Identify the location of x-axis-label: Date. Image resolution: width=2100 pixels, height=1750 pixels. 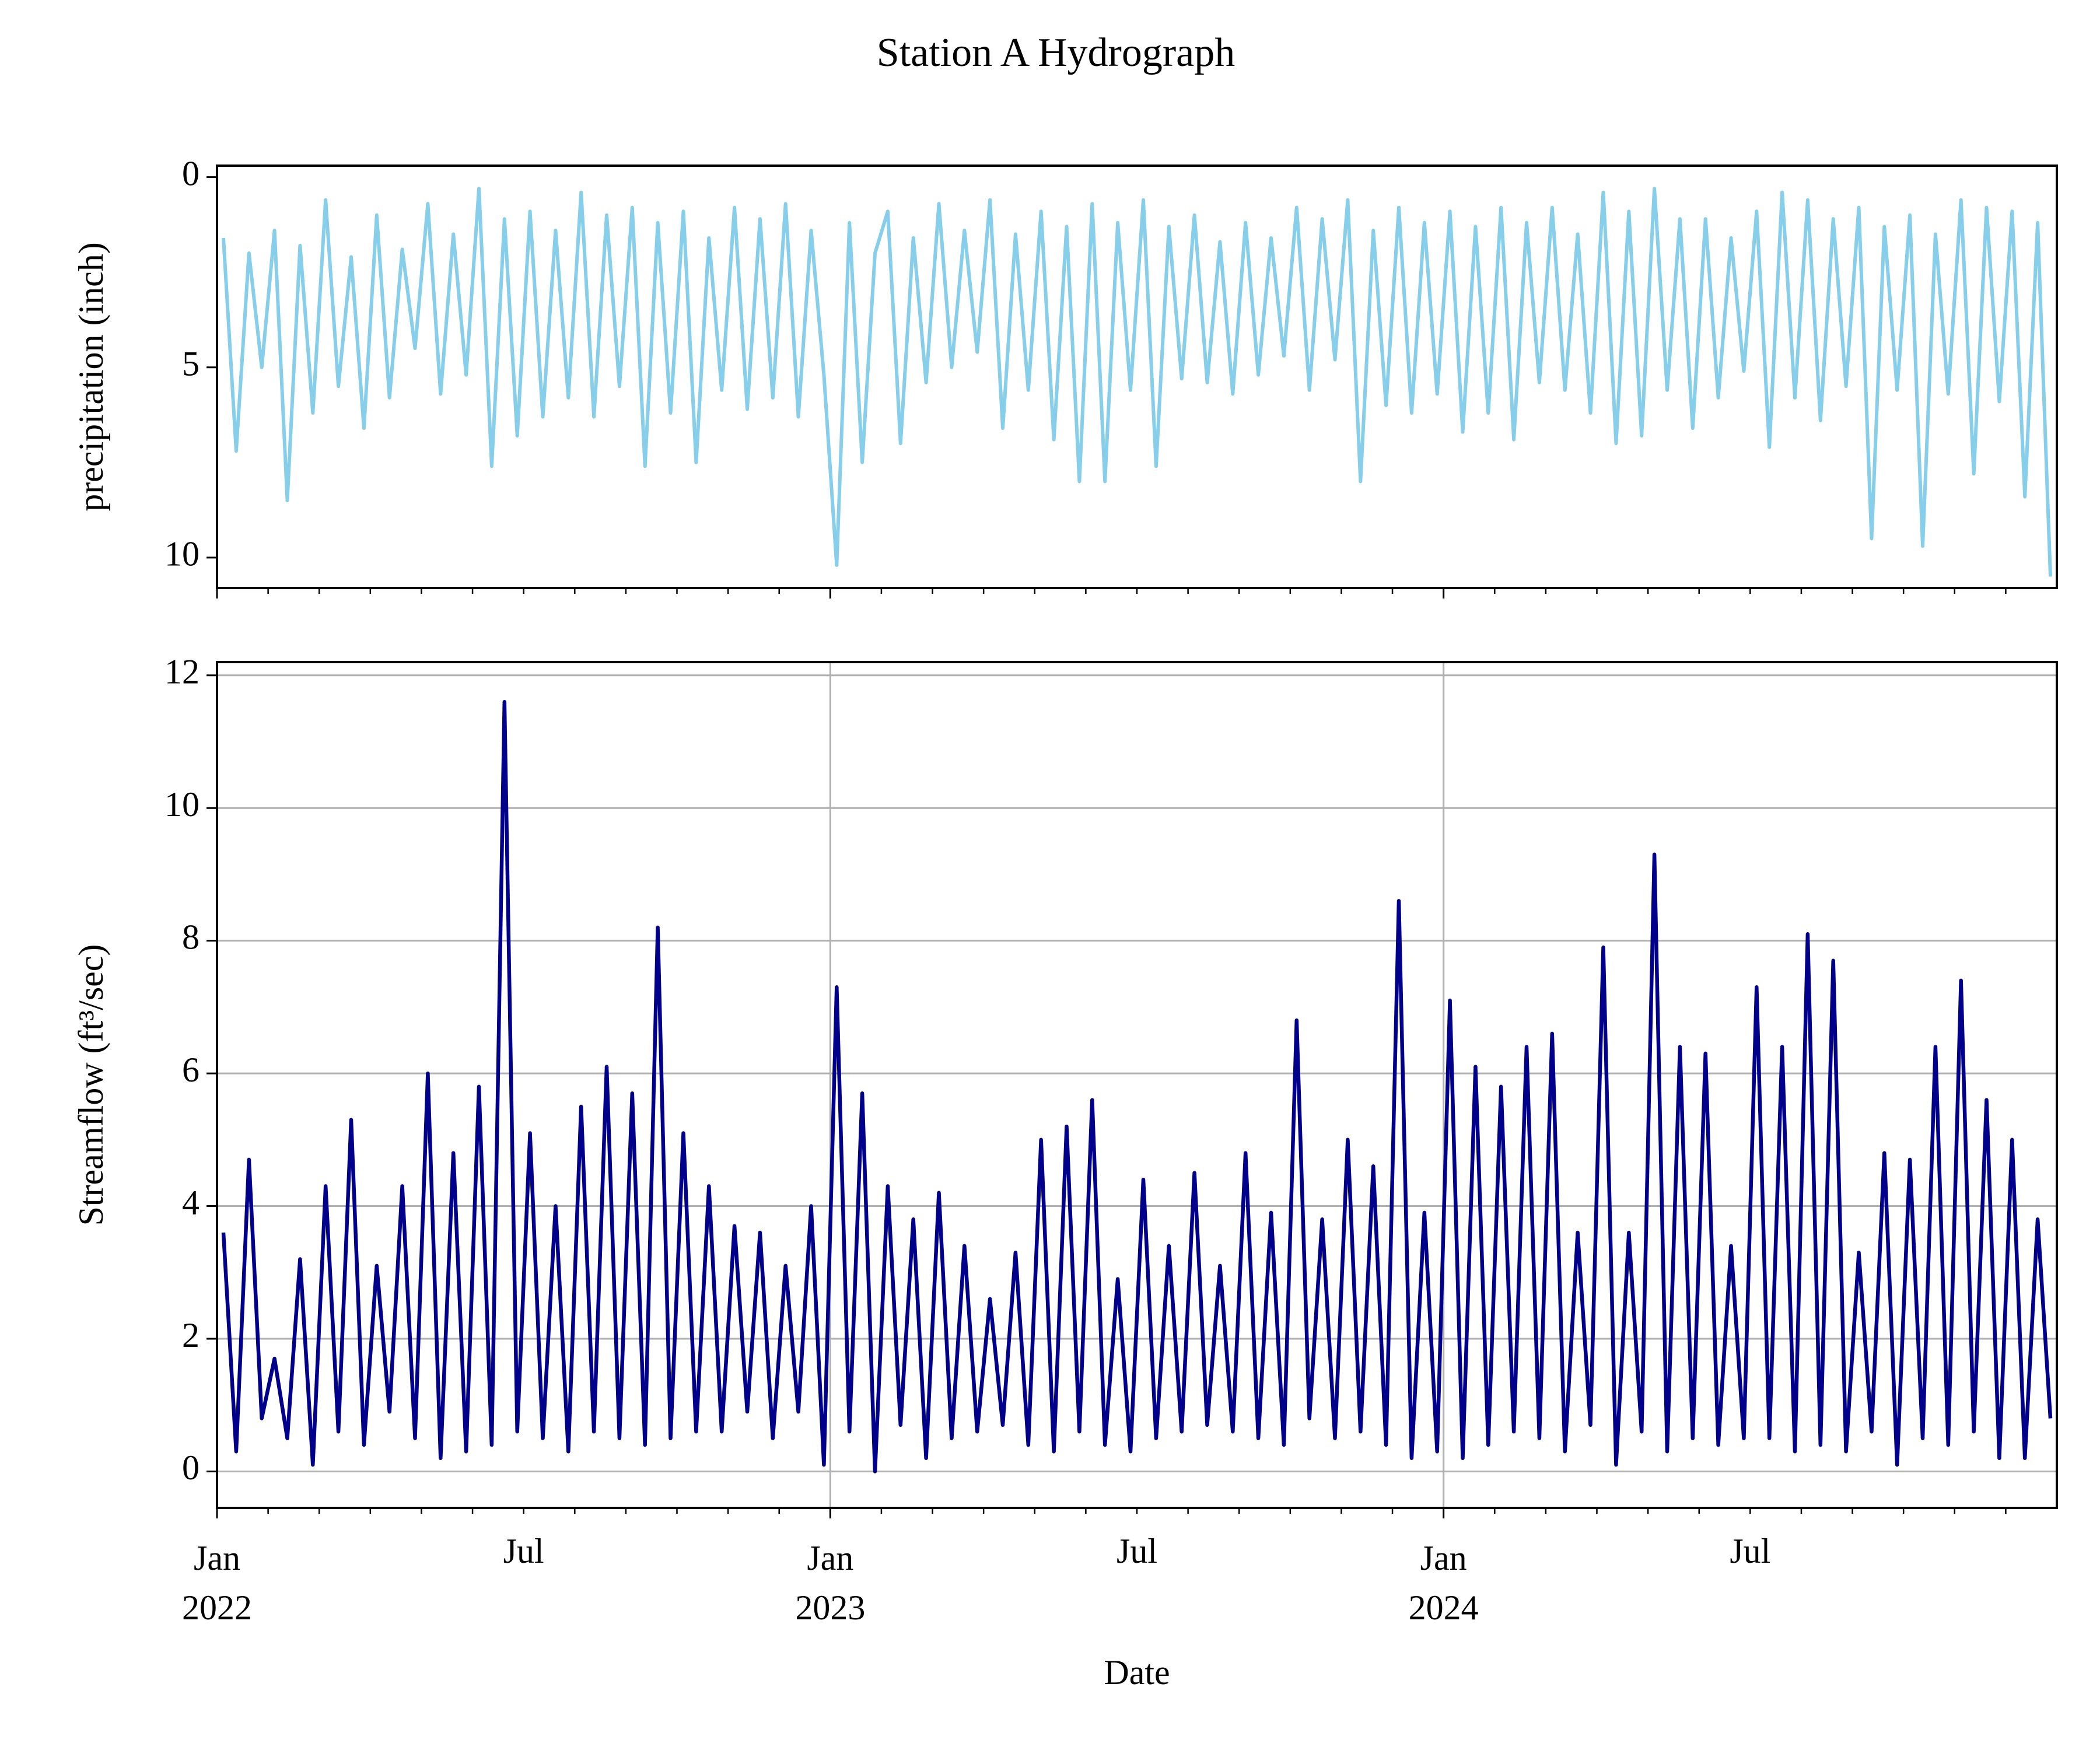
(1137, 1672).